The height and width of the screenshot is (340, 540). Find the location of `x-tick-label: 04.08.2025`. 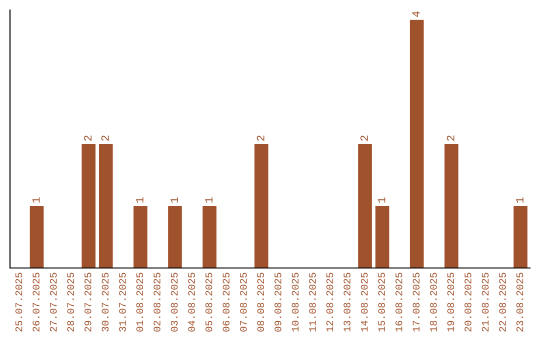

x-tick-label: 04.08.2025 is located at coordinates (191, 302).